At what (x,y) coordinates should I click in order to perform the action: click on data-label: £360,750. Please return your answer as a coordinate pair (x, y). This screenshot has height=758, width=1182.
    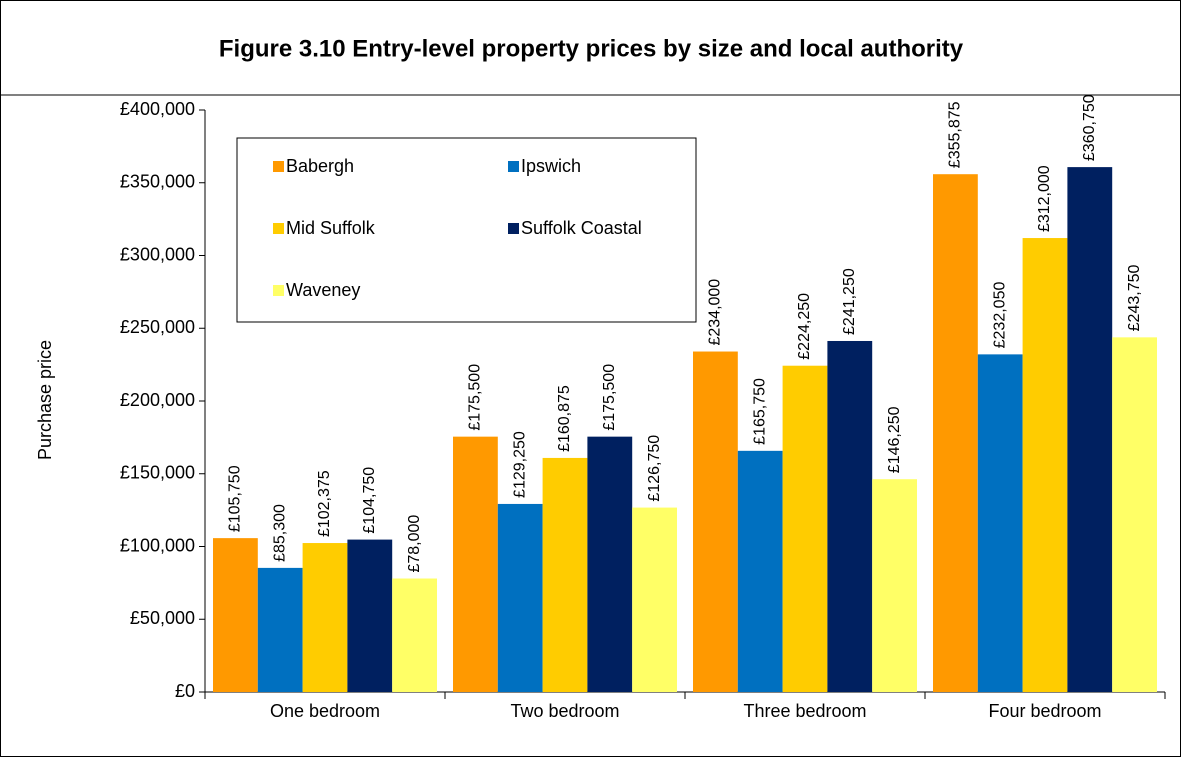
    Looking at the image, I should click on (1089, 127).